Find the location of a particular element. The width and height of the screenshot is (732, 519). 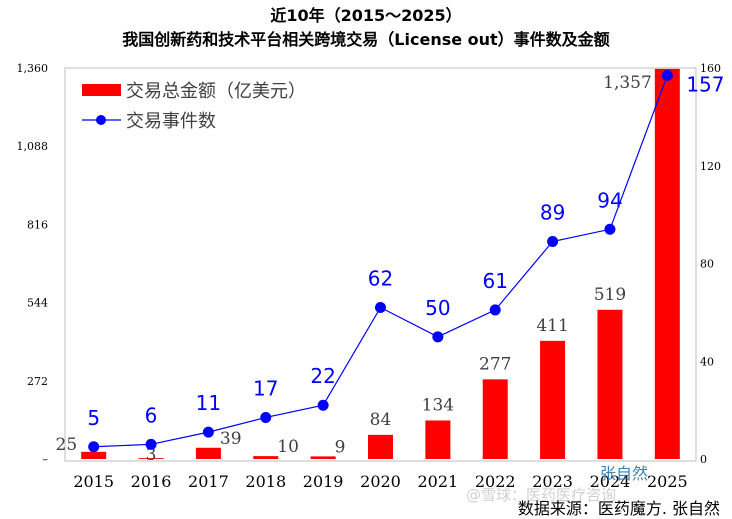

right-tick-label: 80 is located at coordinates (707, 264).